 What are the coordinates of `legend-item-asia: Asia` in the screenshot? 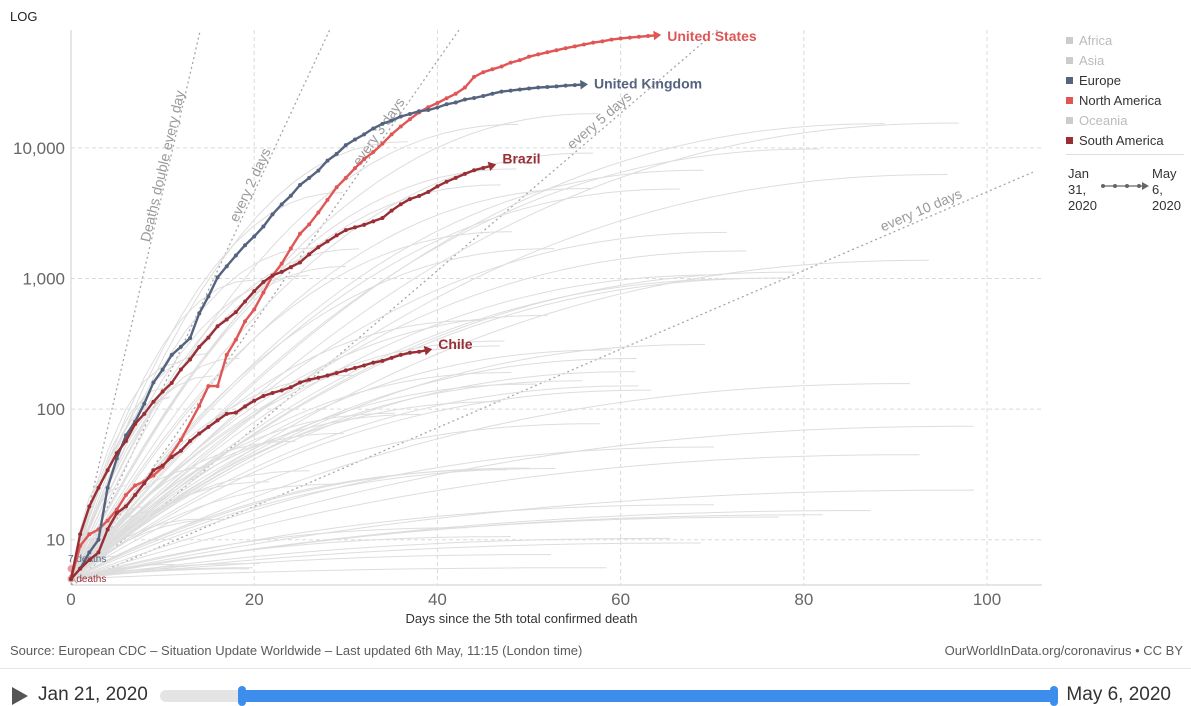 It's located at (1115, 60).